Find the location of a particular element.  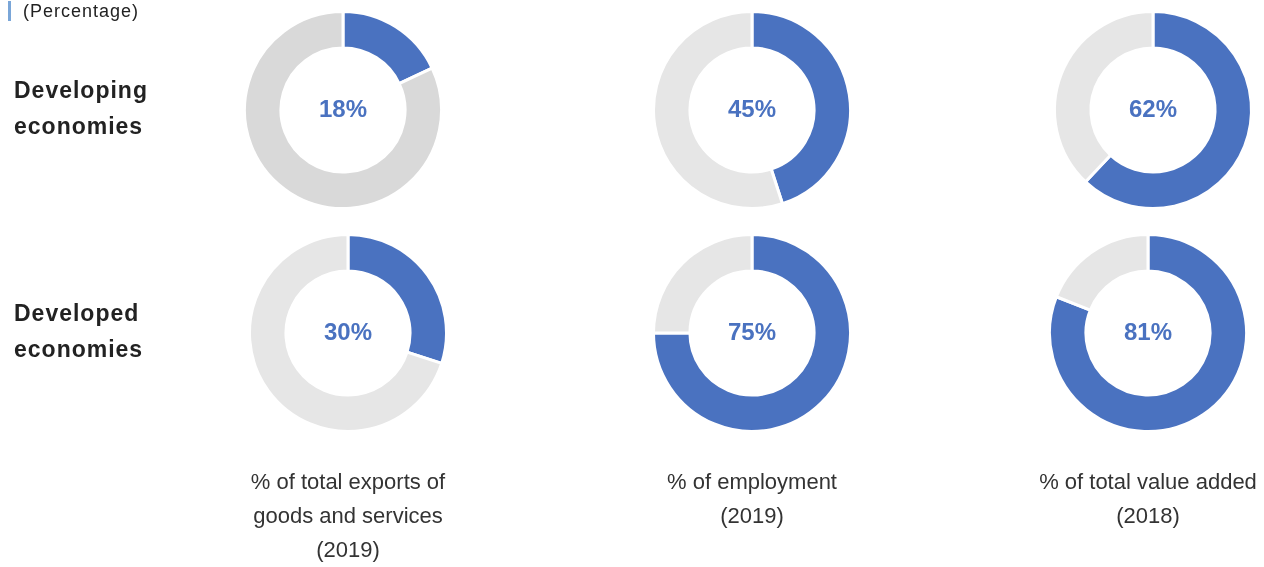

data-label: 62% is located at coordinates (1153, 108).